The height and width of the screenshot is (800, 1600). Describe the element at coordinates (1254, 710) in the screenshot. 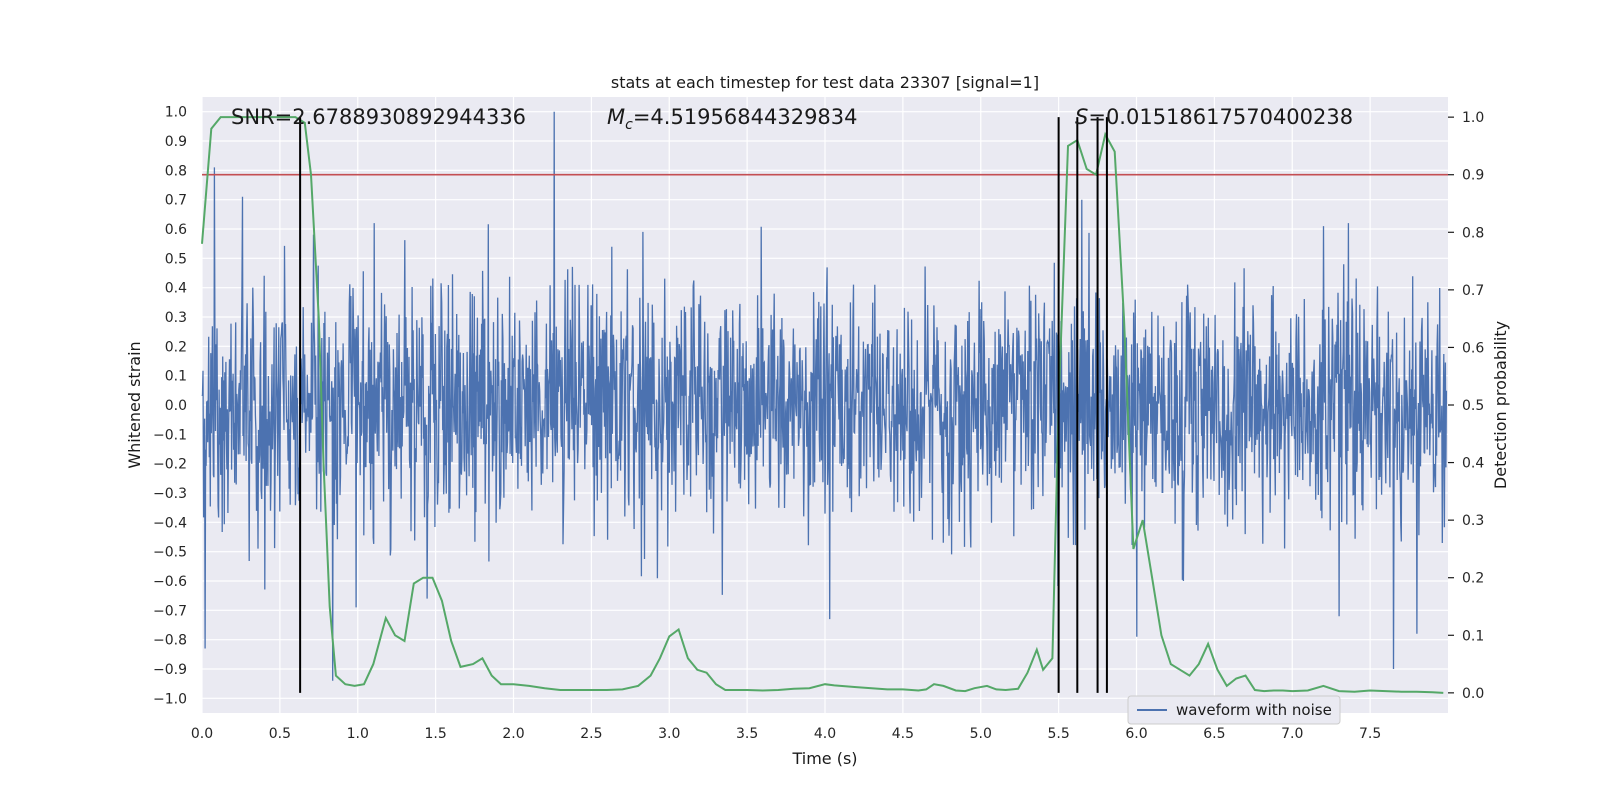

I see `legend-waveform-label: waveform with noise` at that location.